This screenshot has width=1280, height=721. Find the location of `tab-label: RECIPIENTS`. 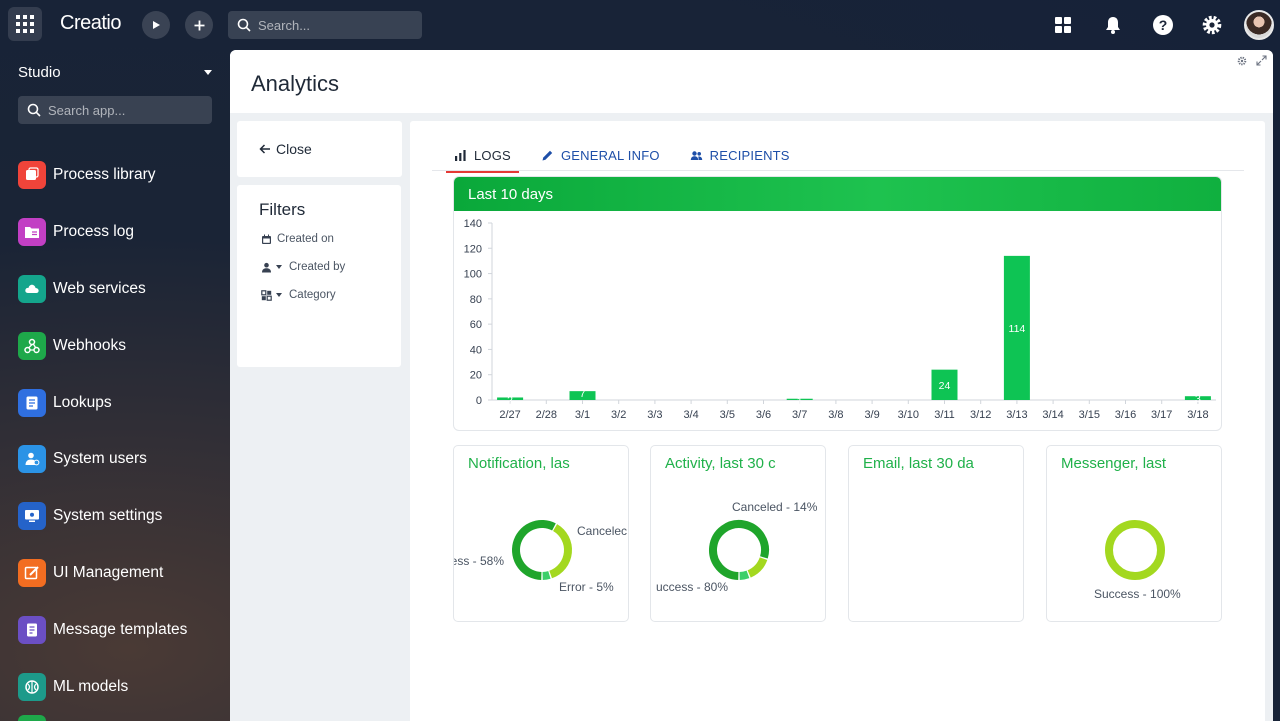

tab-label: RECIPIENTS is located at coordinates (749, 155).